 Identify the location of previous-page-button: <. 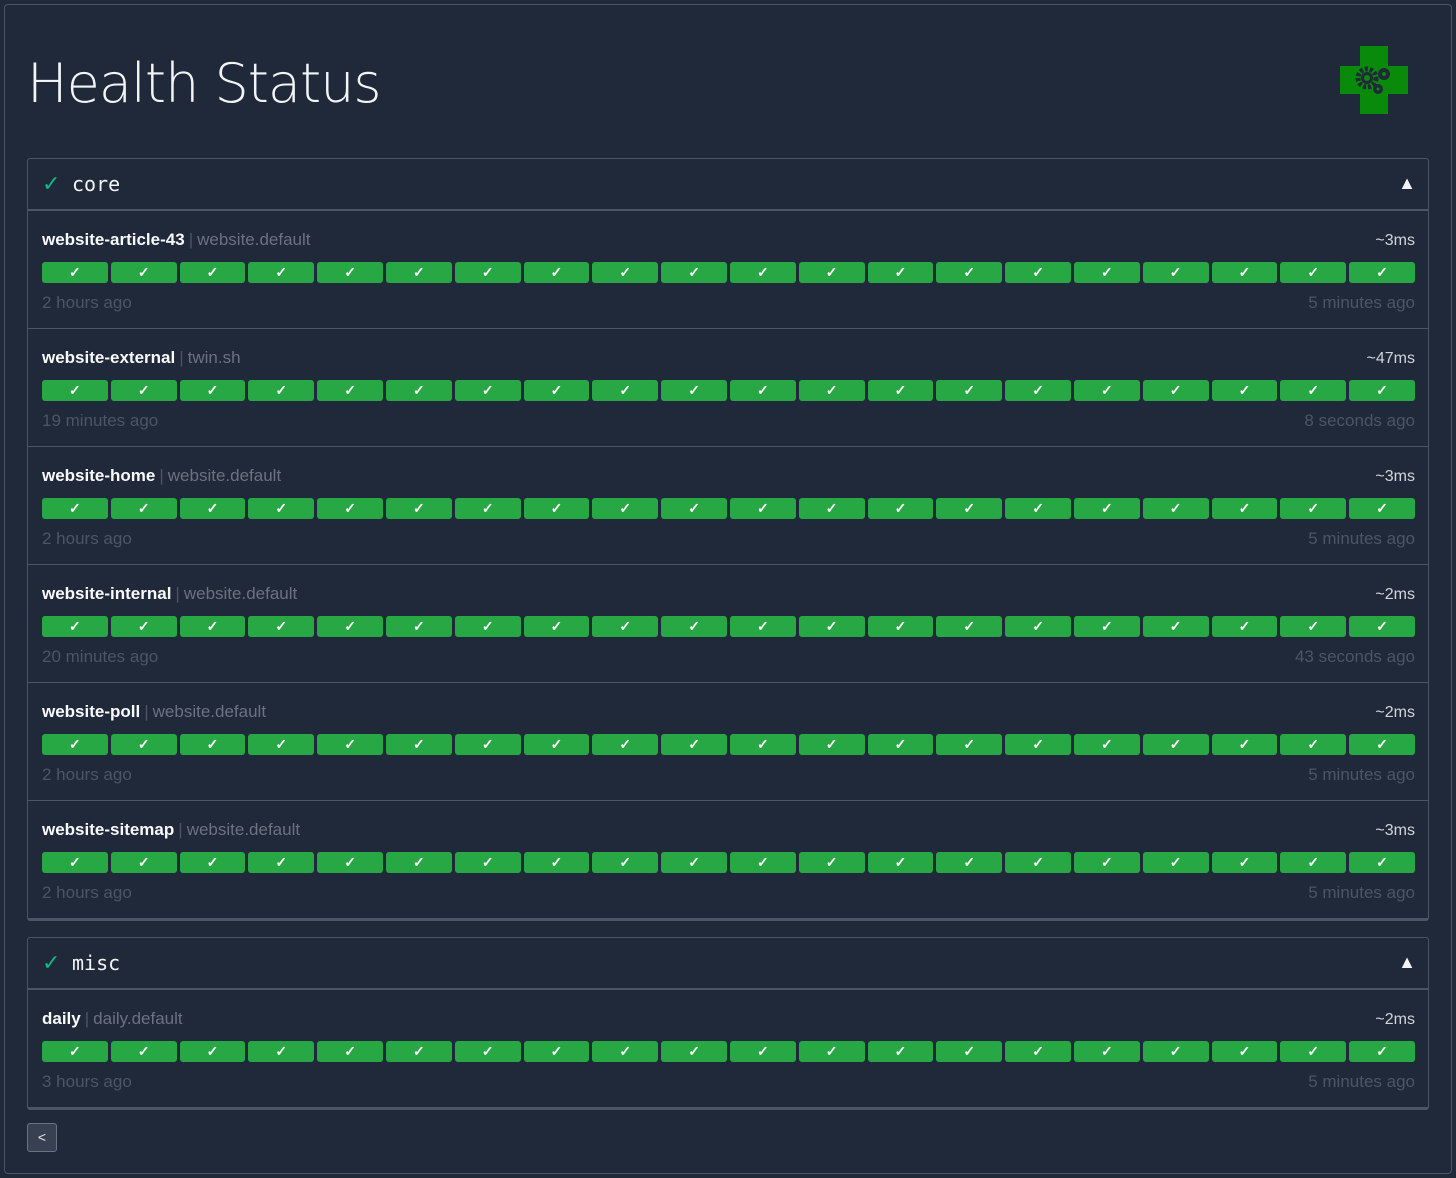
(42, 1137).